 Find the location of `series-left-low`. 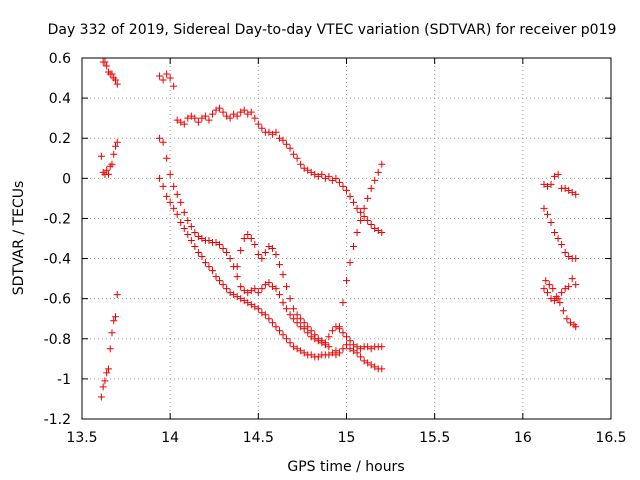

series-left-low is located at coordinates (109, 346).